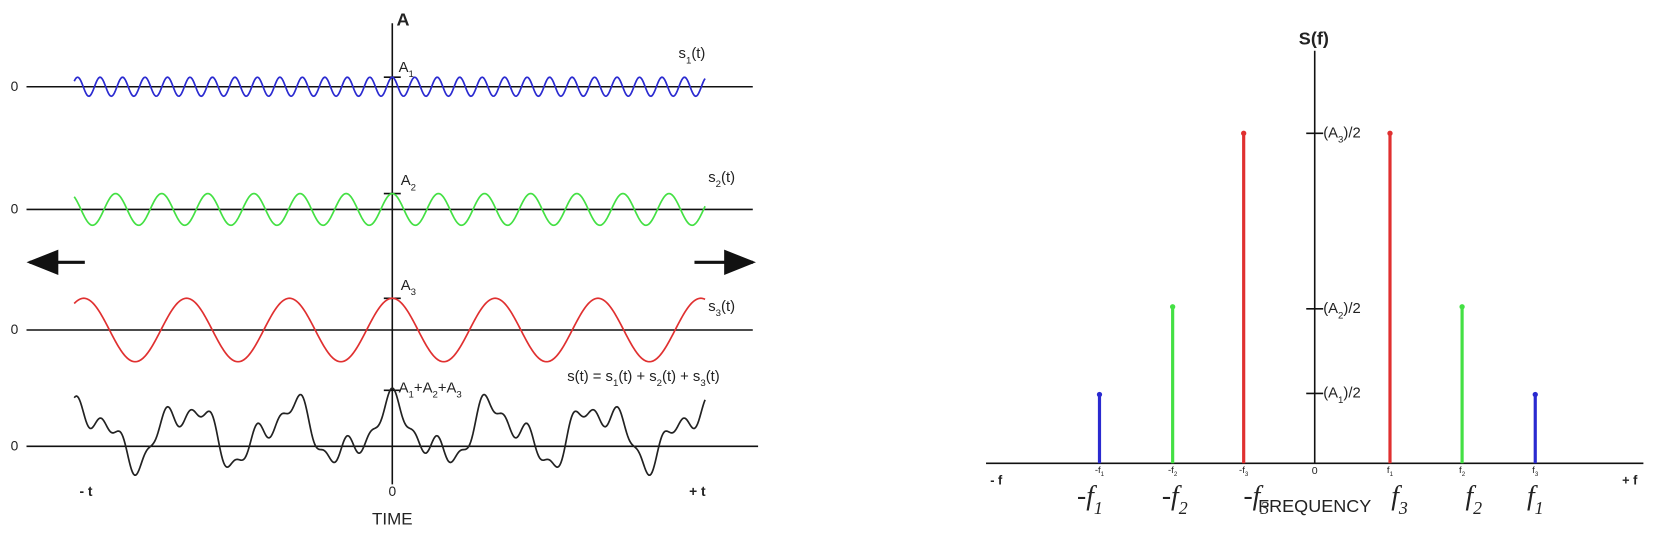 The image size is (1654, 550). I want to click on level-label: (A1)/2, so click(1342, 396).